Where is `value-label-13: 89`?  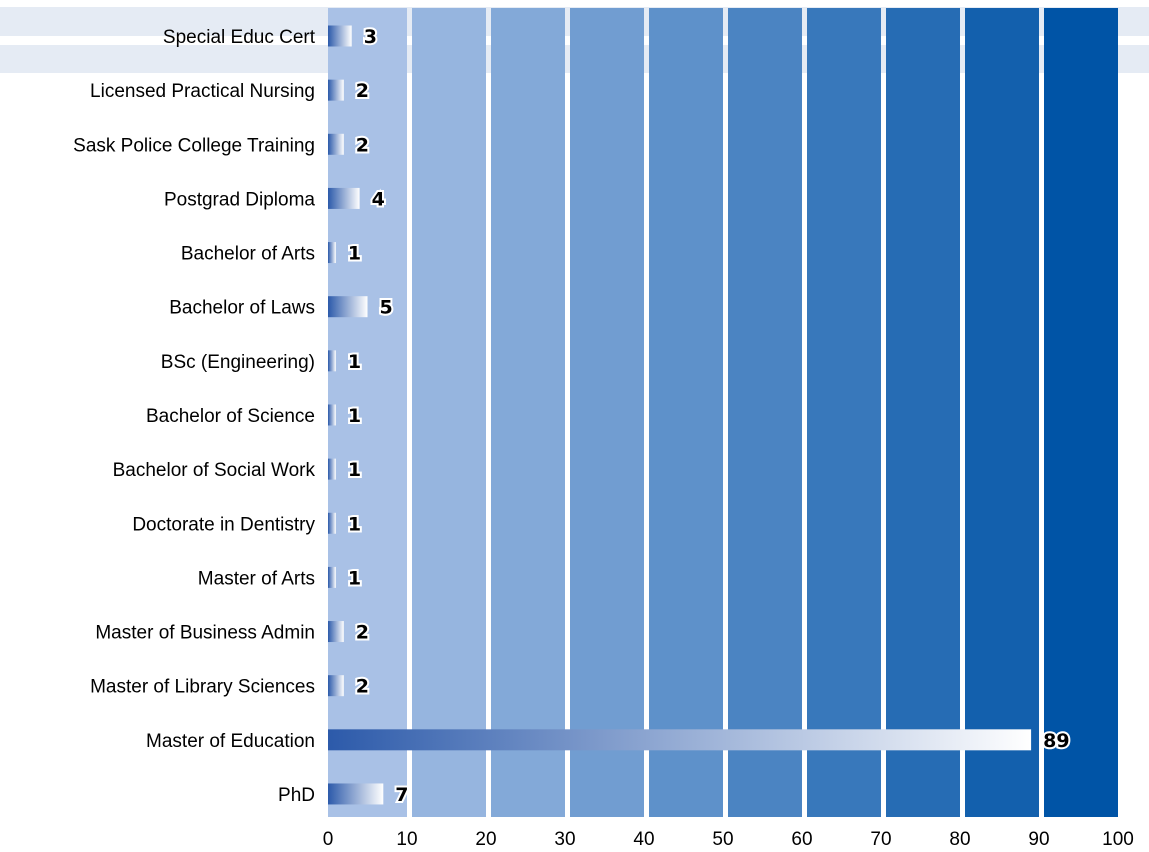 value-label-13: 89 is located at coordinates (1056, 741).